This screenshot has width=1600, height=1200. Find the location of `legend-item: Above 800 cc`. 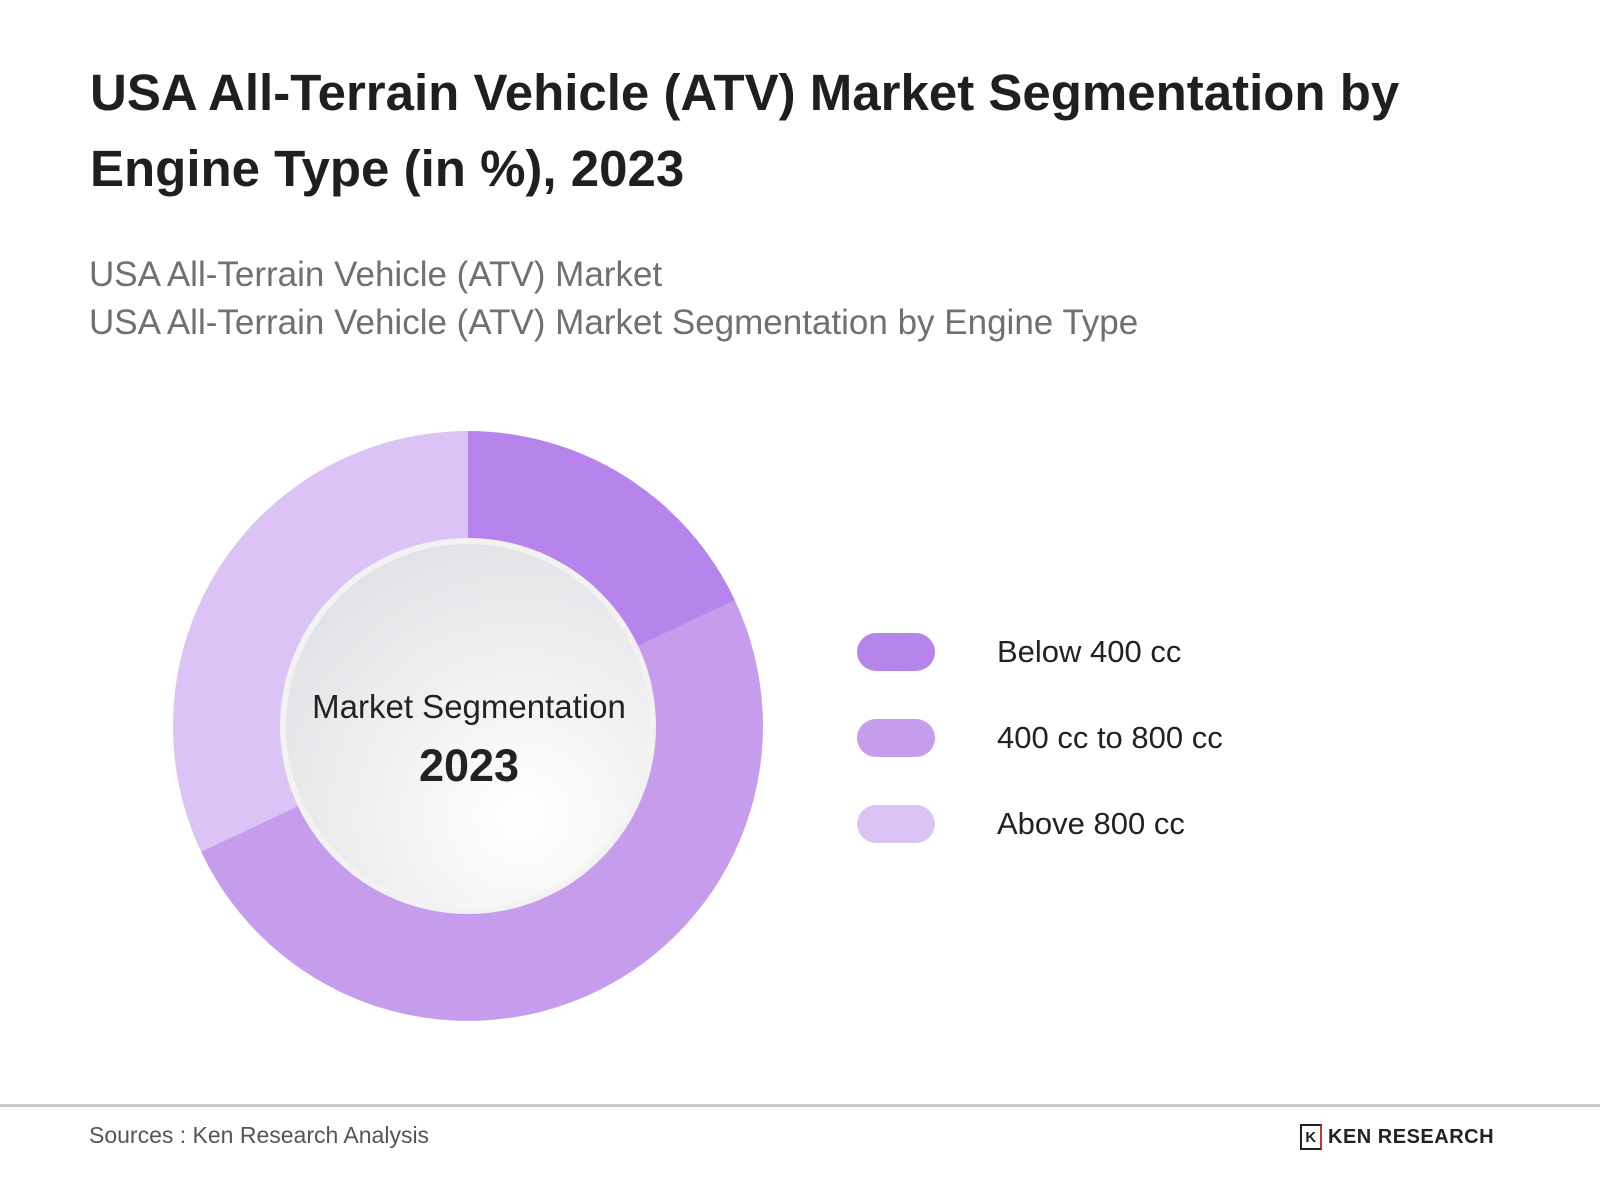

legend-item: Above 800 cc is located at coordinates (1021, 824).